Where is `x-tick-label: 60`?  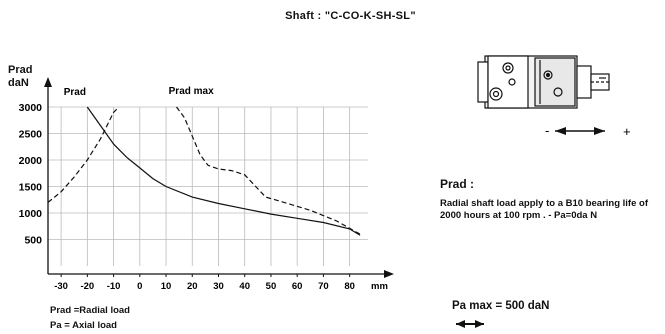
x-tick-label: 60 is located at coordinates (297, 286).